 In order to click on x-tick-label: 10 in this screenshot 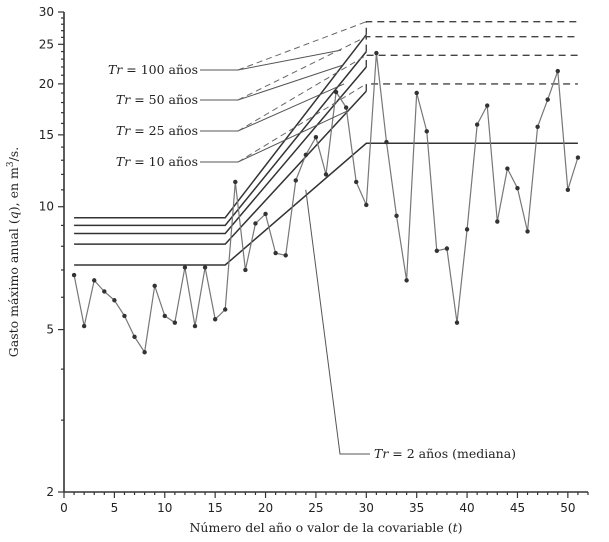, I will do `click(164, 508)`.